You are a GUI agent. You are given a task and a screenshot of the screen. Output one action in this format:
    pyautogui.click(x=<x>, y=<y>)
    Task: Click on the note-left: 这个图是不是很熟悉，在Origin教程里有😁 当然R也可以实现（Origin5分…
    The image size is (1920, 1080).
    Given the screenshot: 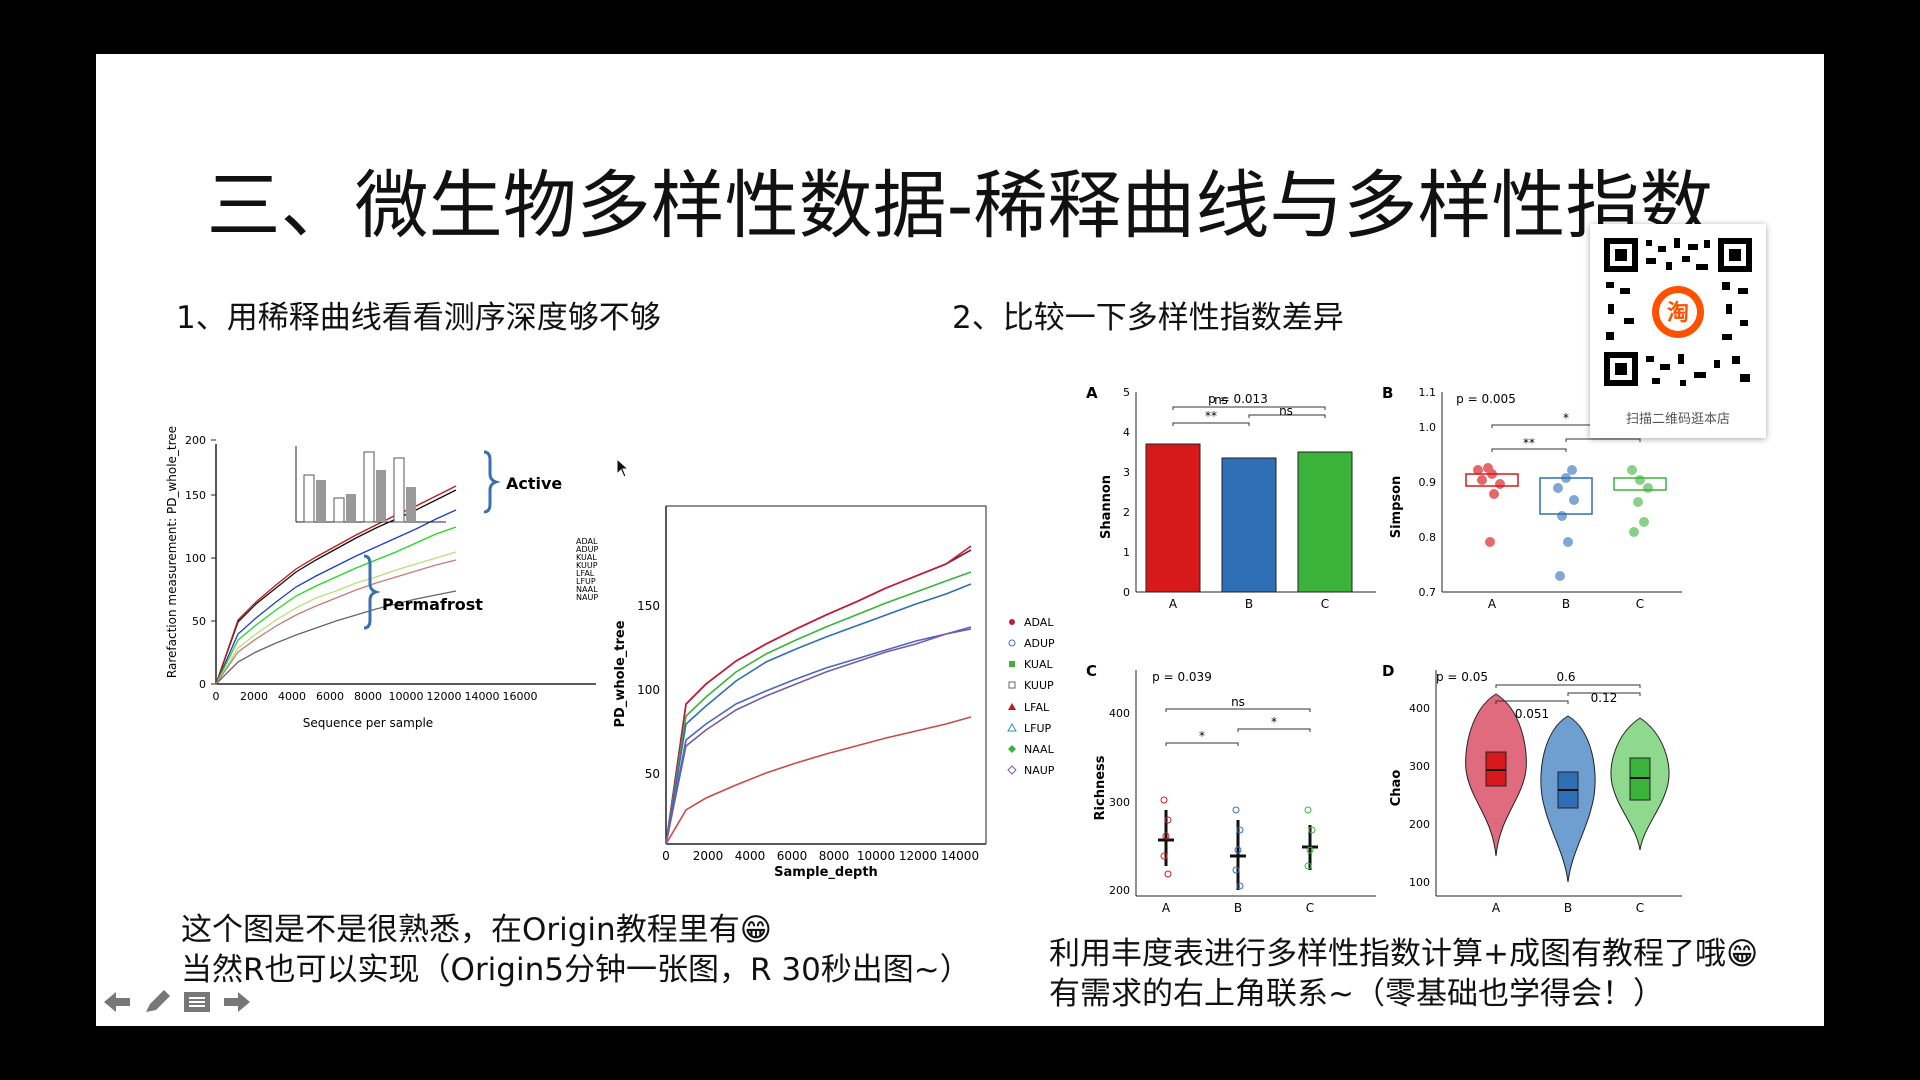 What is the action you would take?
    pyautogui.click(x=576, y=950)
    